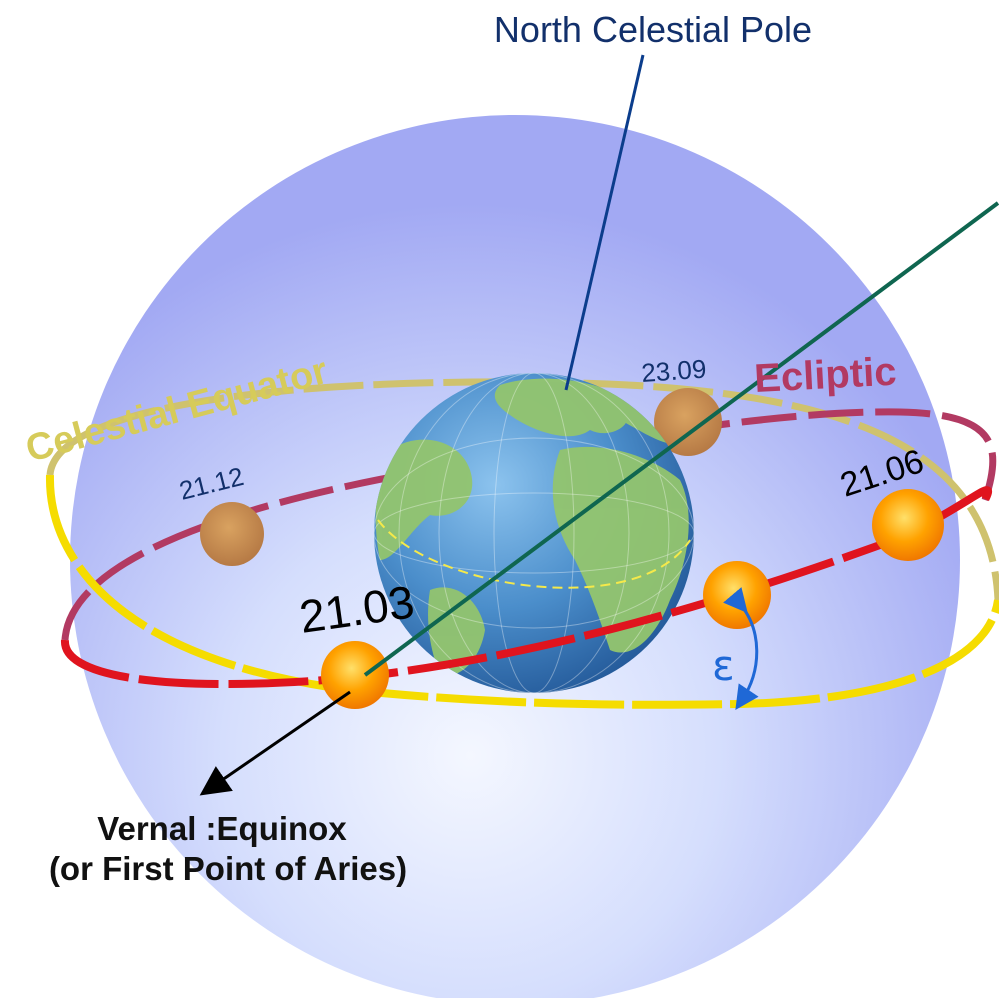 The image size is (999, 998). What do you see at coordinates (723, 665) in the screenshot?
I see `obliquity-symbol: ε` at bounding box center [723, 665].